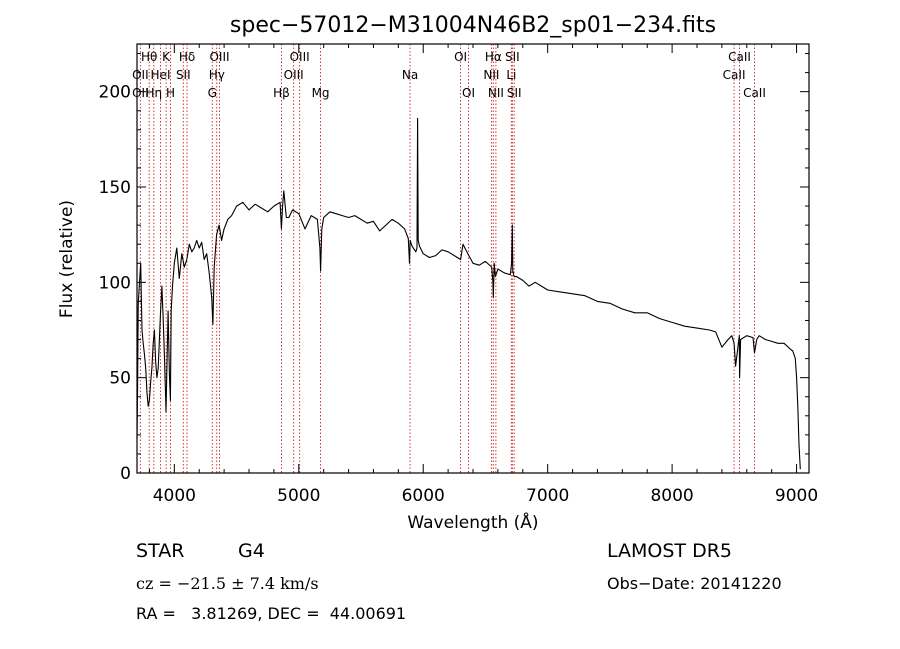 The image size is (900, 649). What do you see at coordinates (473, 25) in the screenshot?
I see `chart-title: spec−57012−M31004N46B2_sp01−234.fits` at bounding box center [473, 25].